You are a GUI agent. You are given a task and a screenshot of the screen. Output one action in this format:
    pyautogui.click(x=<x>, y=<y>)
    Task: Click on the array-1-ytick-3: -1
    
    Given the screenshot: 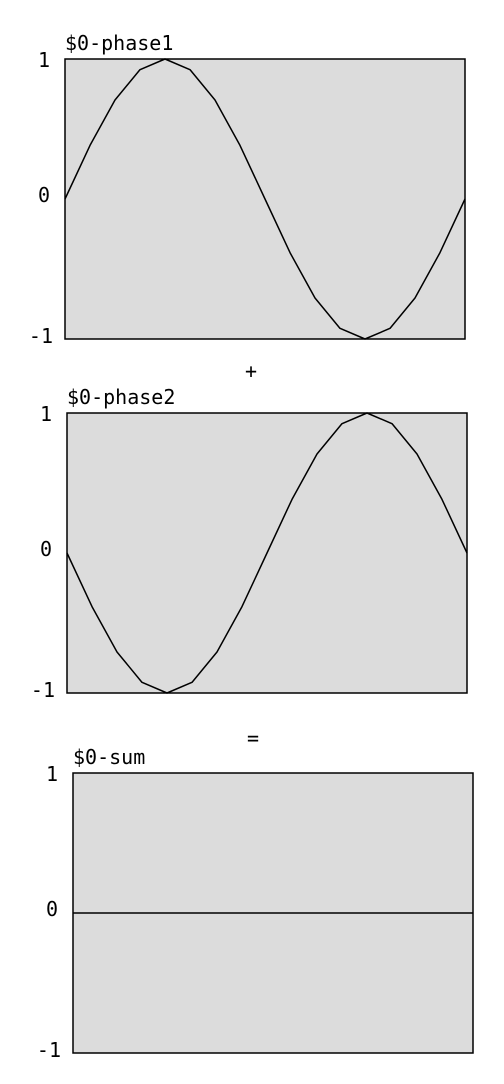 What is the action you would take?
    pyautogui.click(x=41, y=336)
    